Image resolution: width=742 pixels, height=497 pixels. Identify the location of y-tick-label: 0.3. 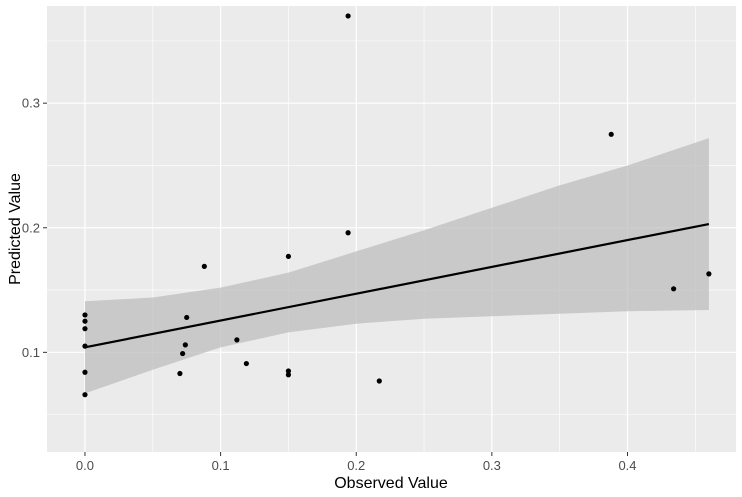
(31, 103).